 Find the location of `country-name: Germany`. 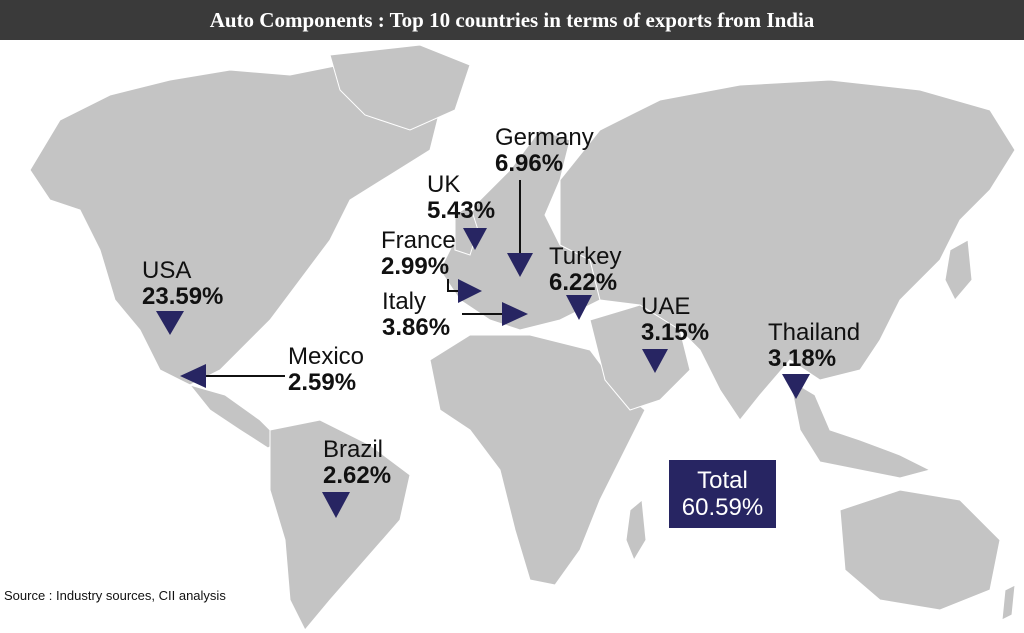

country-name: Germany is located at coordinates (544, 137).